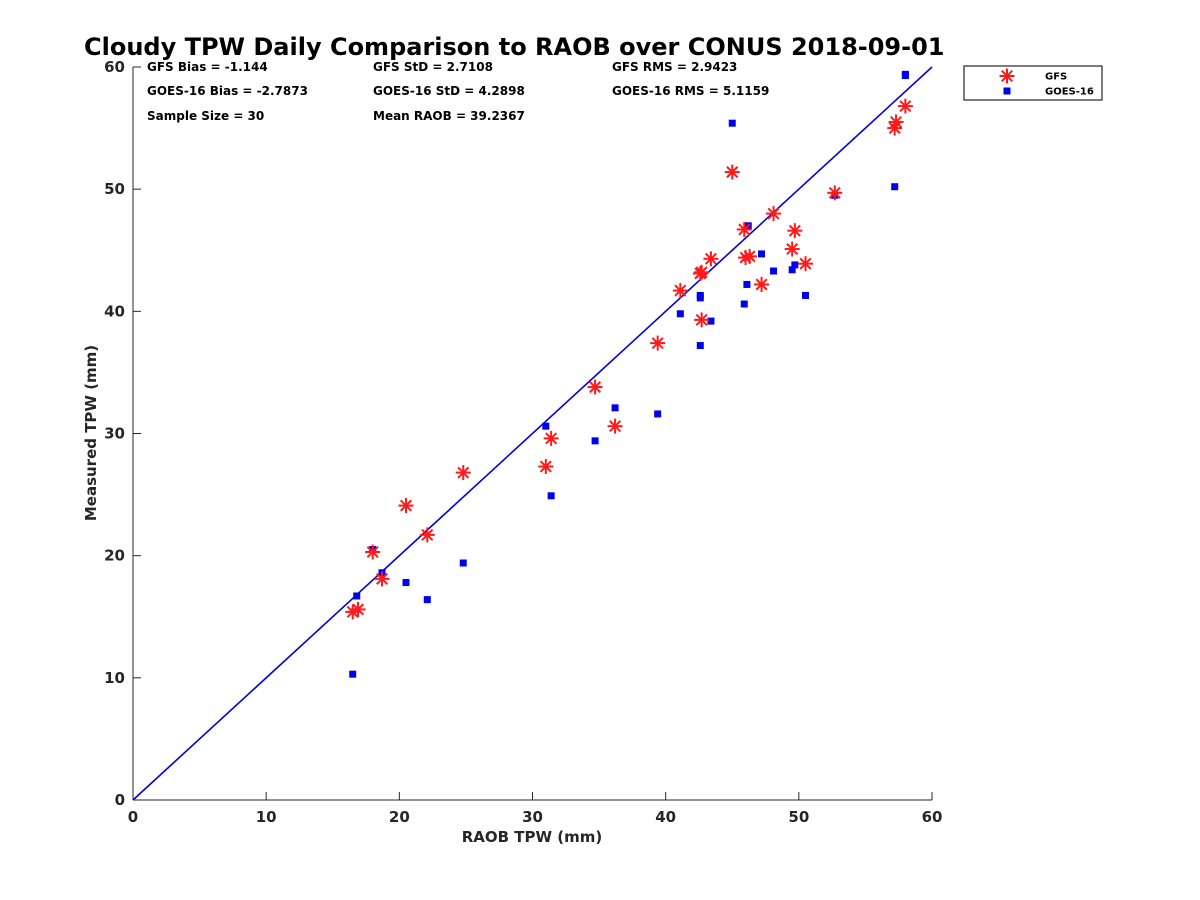 The height and width of the screenshot is (900, 1200). I want to click on legend-box, so click(1033, 83).